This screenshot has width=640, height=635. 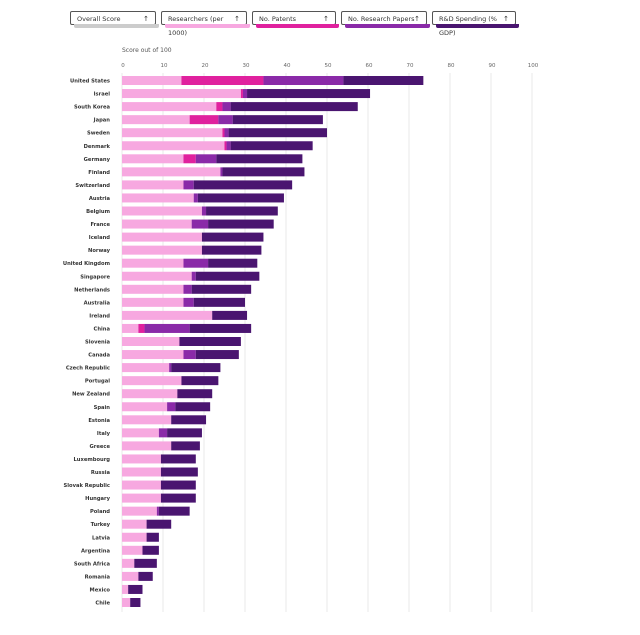 I want to click on sort-researchers-label: Researchers (per 1000), so click(x=196, y=26).